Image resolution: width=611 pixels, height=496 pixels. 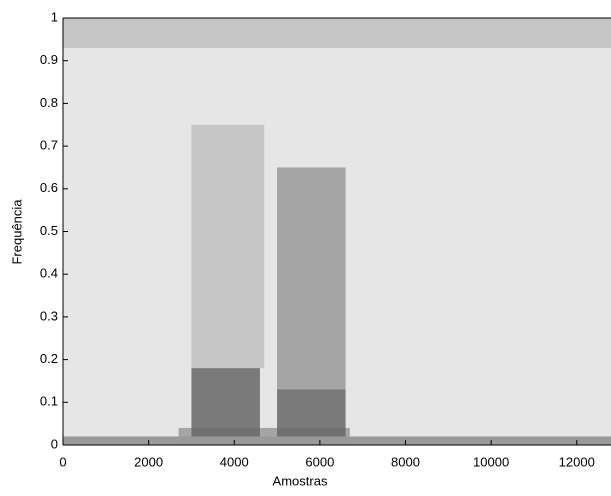 I want to click on x-tick-label: 4000, so click(x=234, y=461).